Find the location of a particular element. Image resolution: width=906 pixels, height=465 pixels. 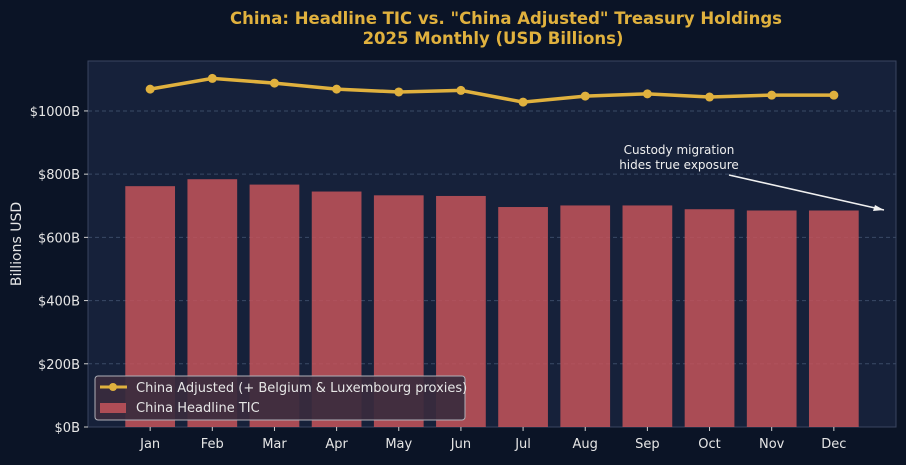

bar-aug is located at coordinates (585, 316).